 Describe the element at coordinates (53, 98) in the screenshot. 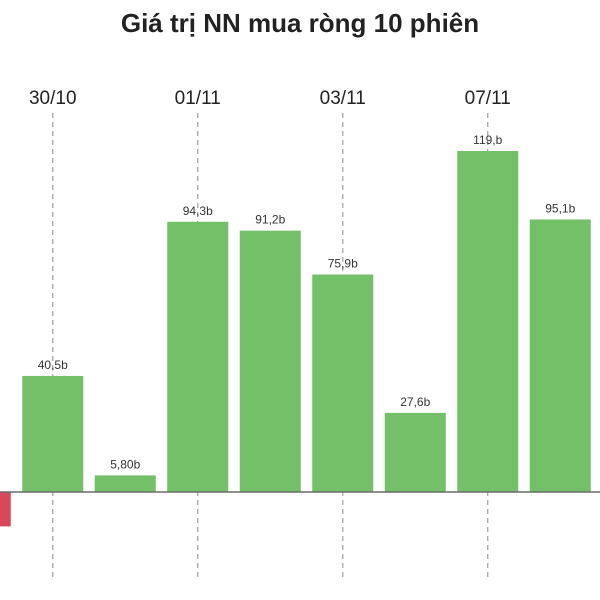

I see `x-tick-label: 30/10` at that location.